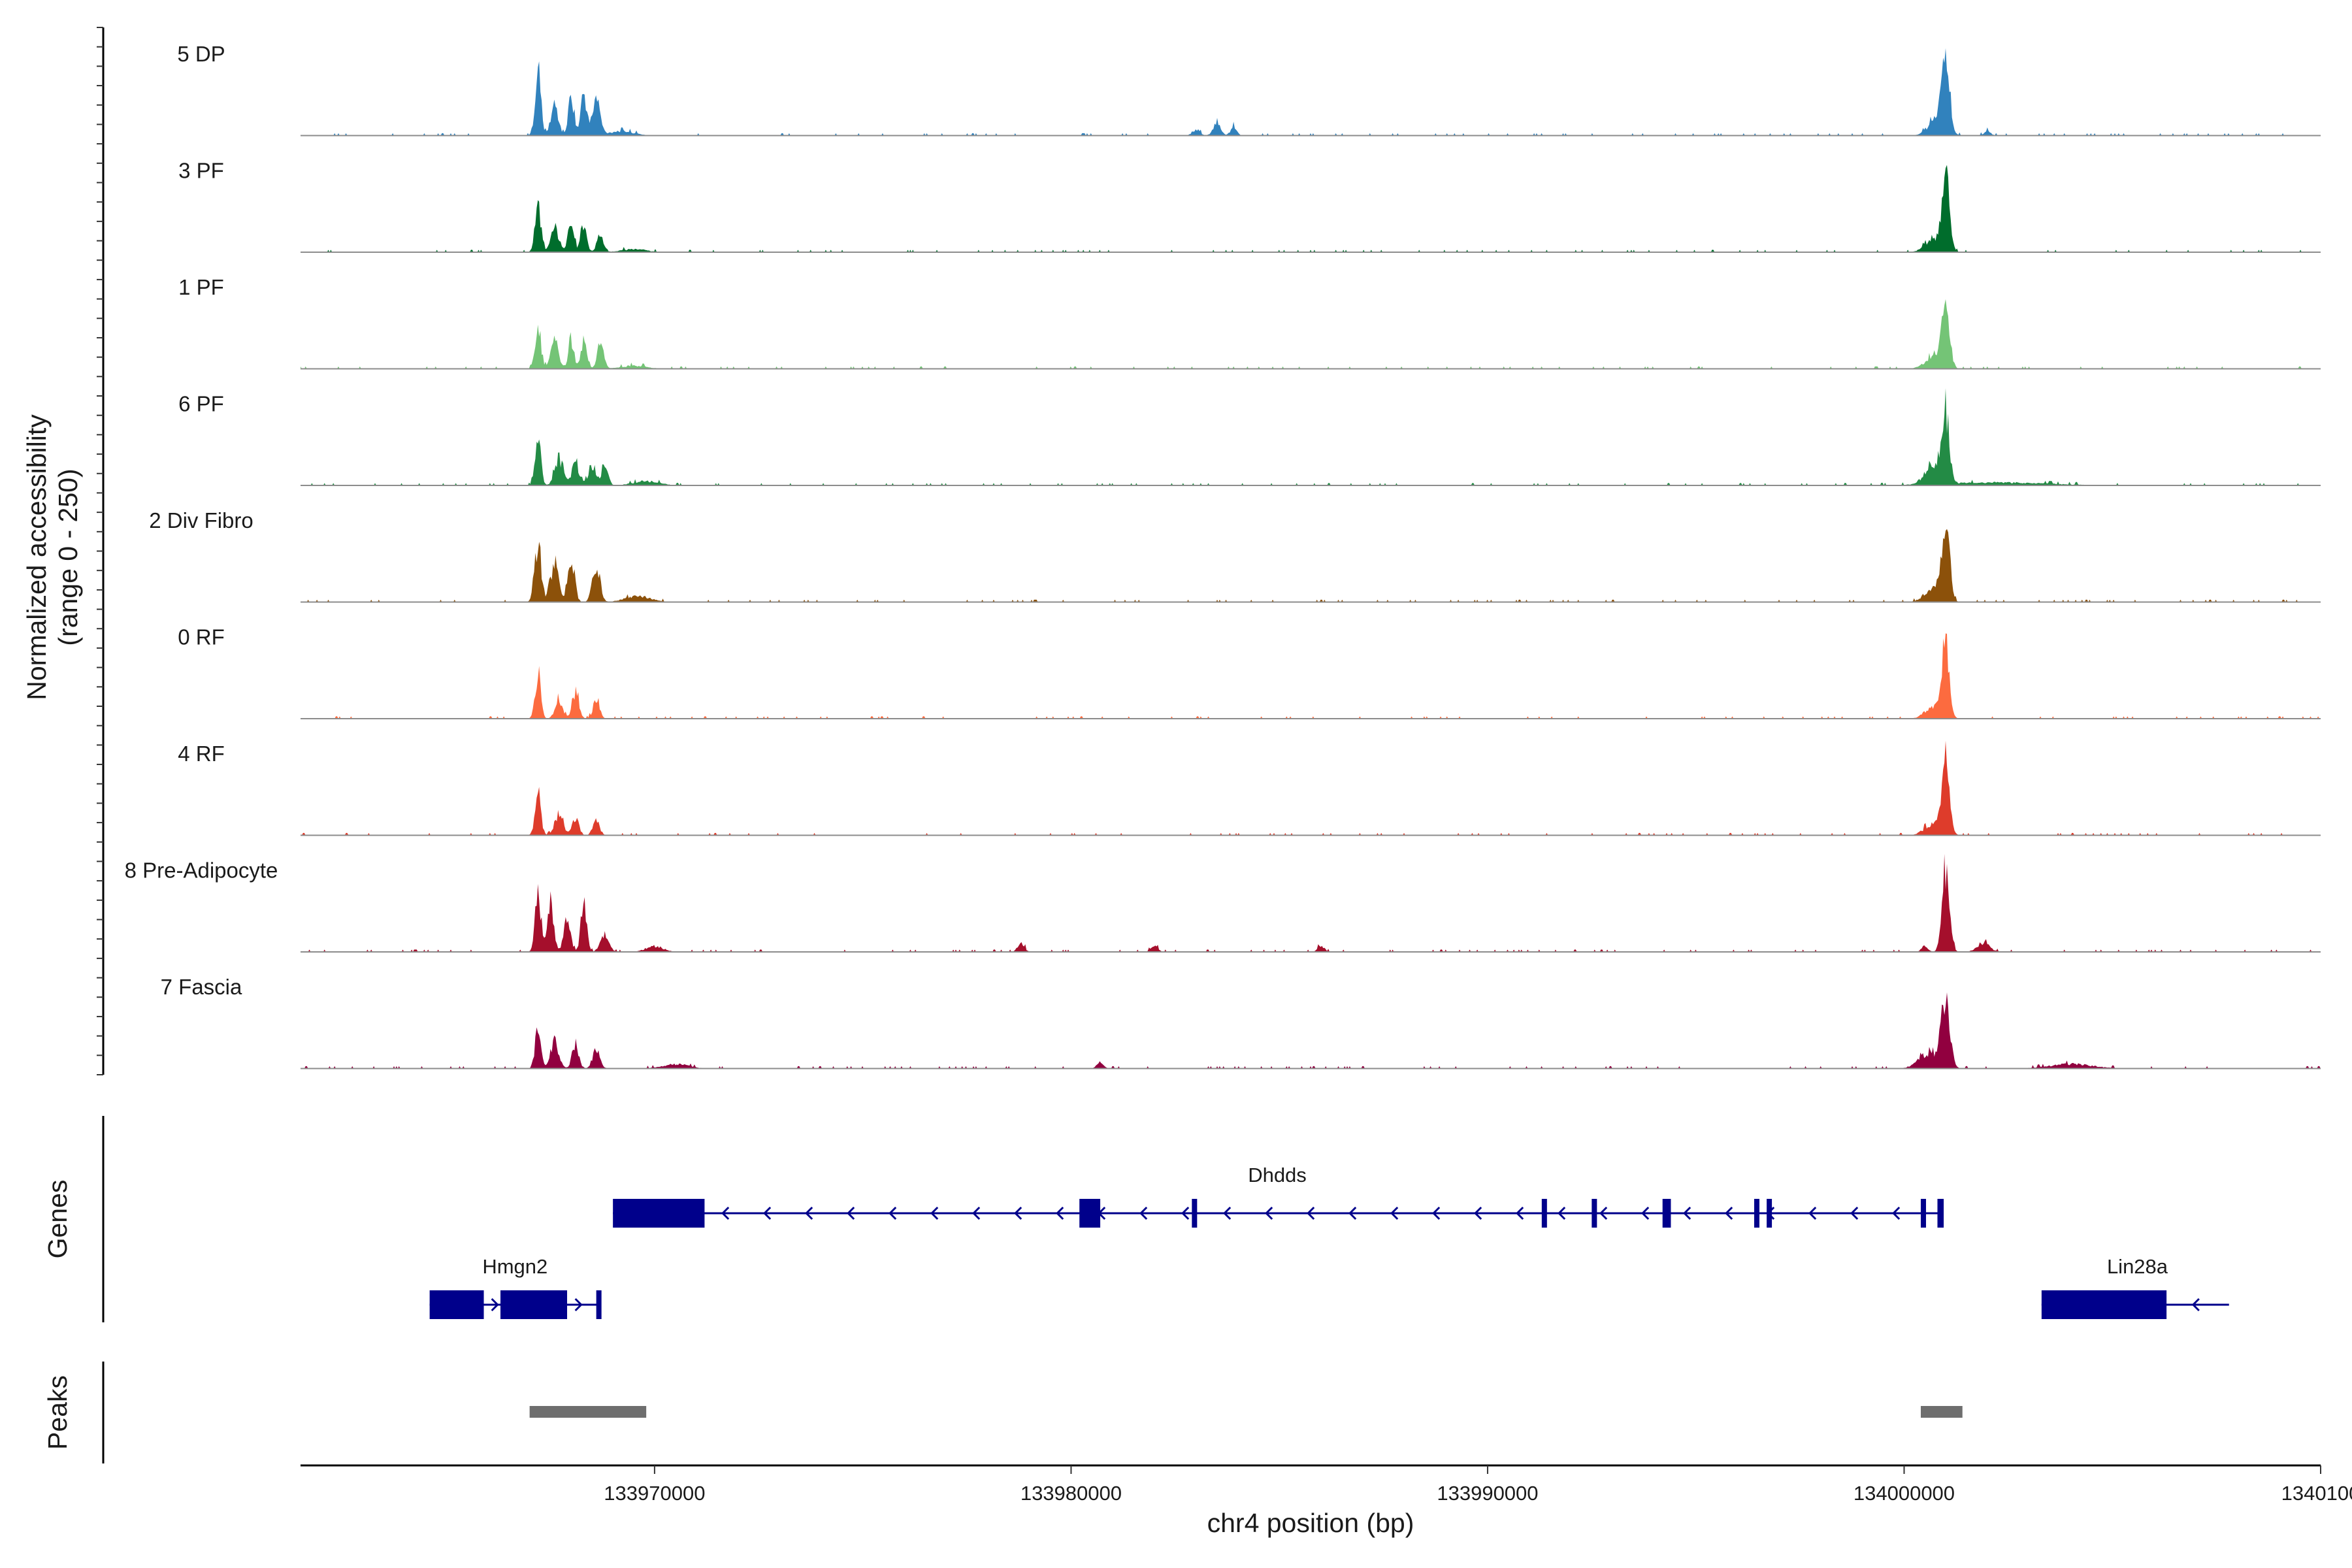 This screenshot has height=1568, width=2352. Describe the element at coordinates (1277, 1175) in the screenshot. I see `gene-label: Dhdds` at that location.